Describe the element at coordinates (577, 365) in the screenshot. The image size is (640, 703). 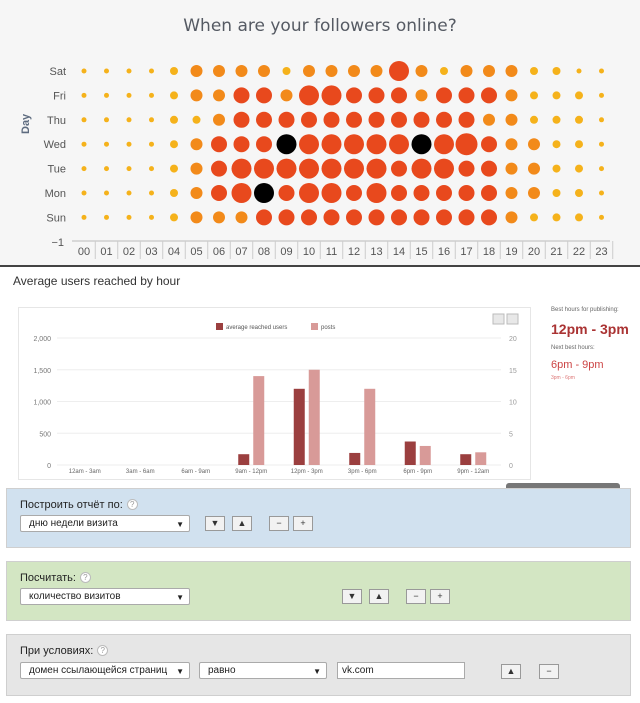
I see `next-hours-value: 6pm - 9pm` at that location.